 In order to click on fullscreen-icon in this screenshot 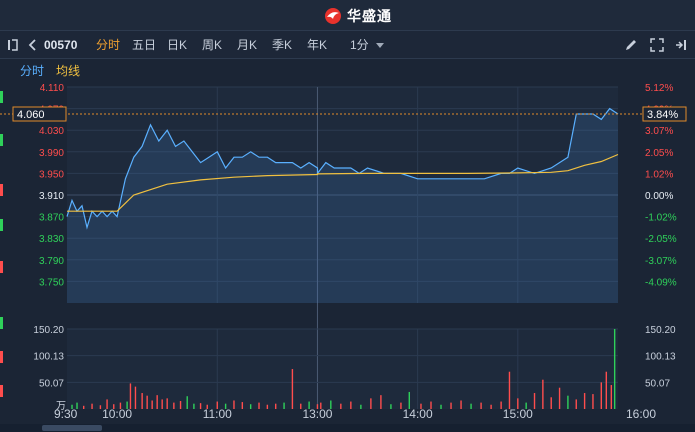, I will do `click(657, 45)`.